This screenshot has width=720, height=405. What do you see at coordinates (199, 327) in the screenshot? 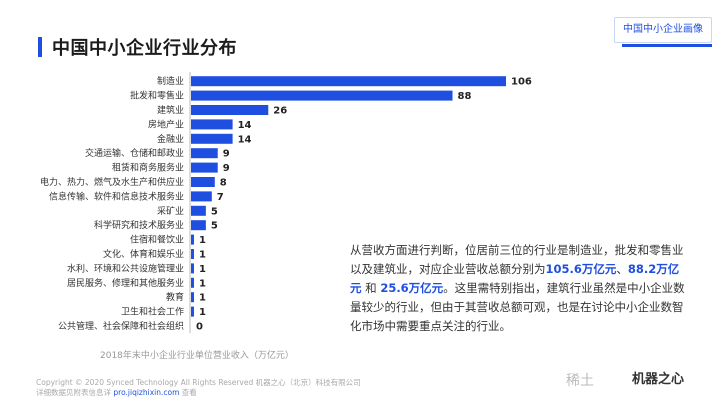
I see `value-label: 0` at bounding box center [199, 327].